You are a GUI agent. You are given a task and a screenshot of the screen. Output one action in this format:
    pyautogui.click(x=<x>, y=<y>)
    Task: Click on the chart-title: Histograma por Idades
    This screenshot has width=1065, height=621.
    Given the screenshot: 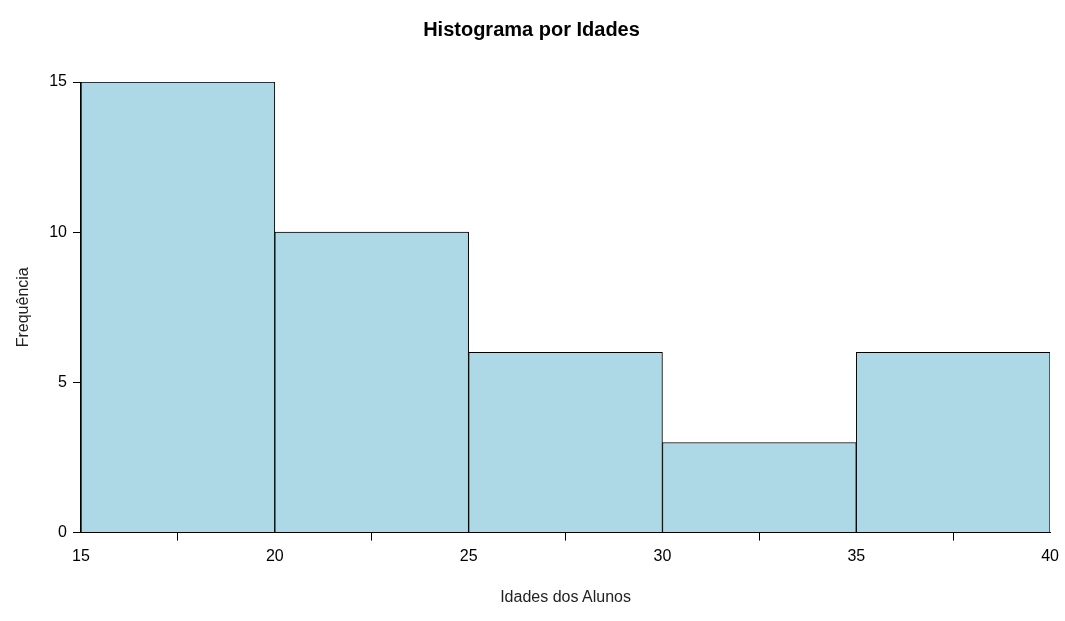 What is the action you would take?
    pyautogui.click(x=531, y=28)
    